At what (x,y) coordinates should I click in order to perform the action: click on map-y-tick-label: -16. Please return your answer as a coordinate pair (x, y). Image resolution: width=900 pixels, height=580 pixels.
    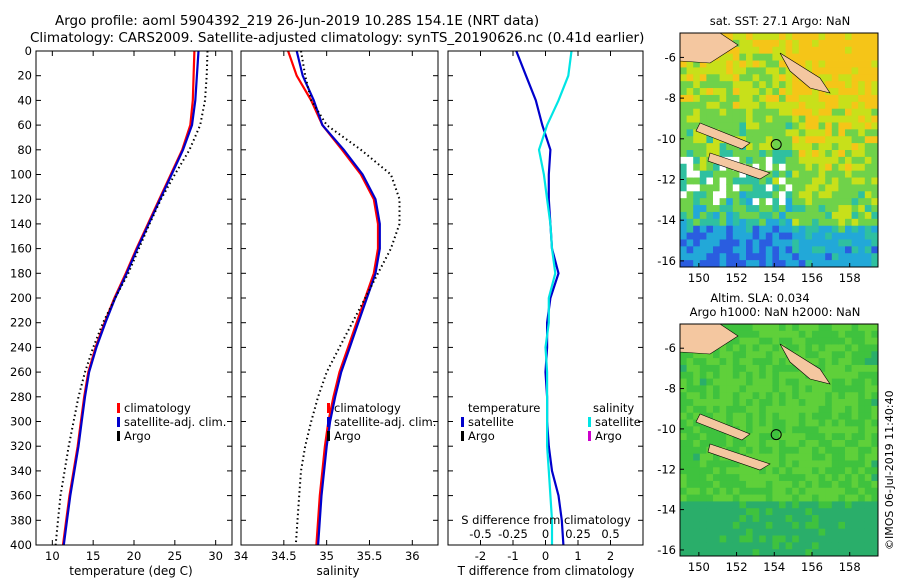
    Looking at the image, I should click on (666, 550).